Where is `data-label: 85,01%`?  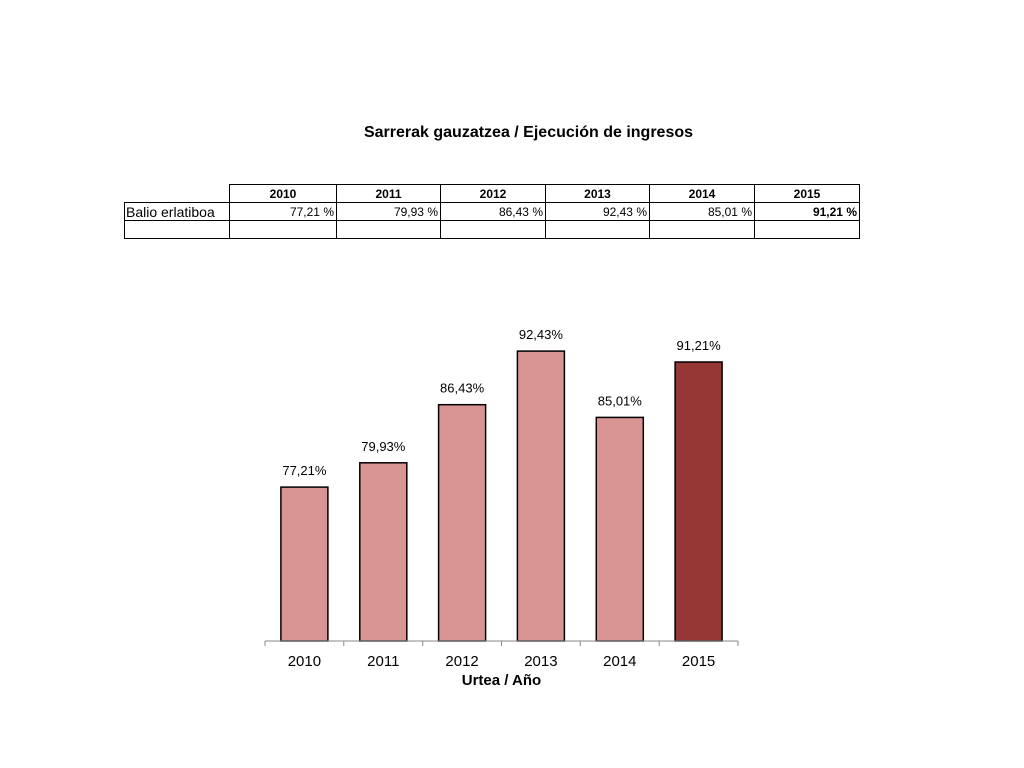 data-label: 85,01% is located at coordinates (620, 400).